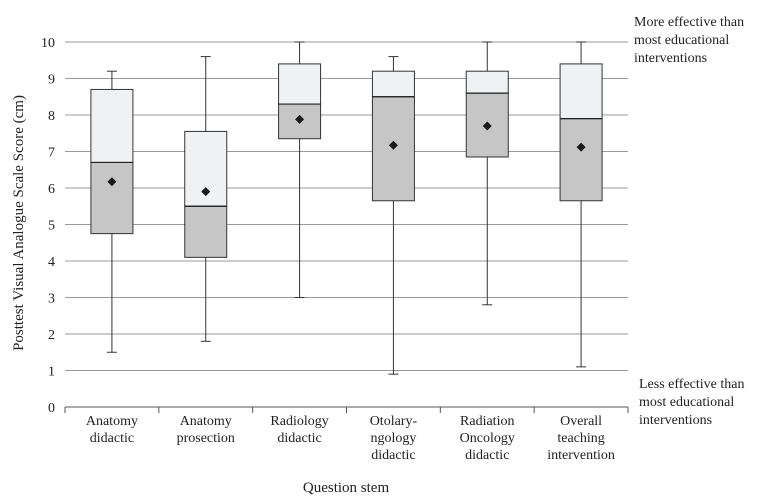 The width and height of the screenshot is (766, 497). What do you see at coordinates (51, 189) in the screenshot?
I see `y-tick-label: 6` at bounding box center [51, 189].